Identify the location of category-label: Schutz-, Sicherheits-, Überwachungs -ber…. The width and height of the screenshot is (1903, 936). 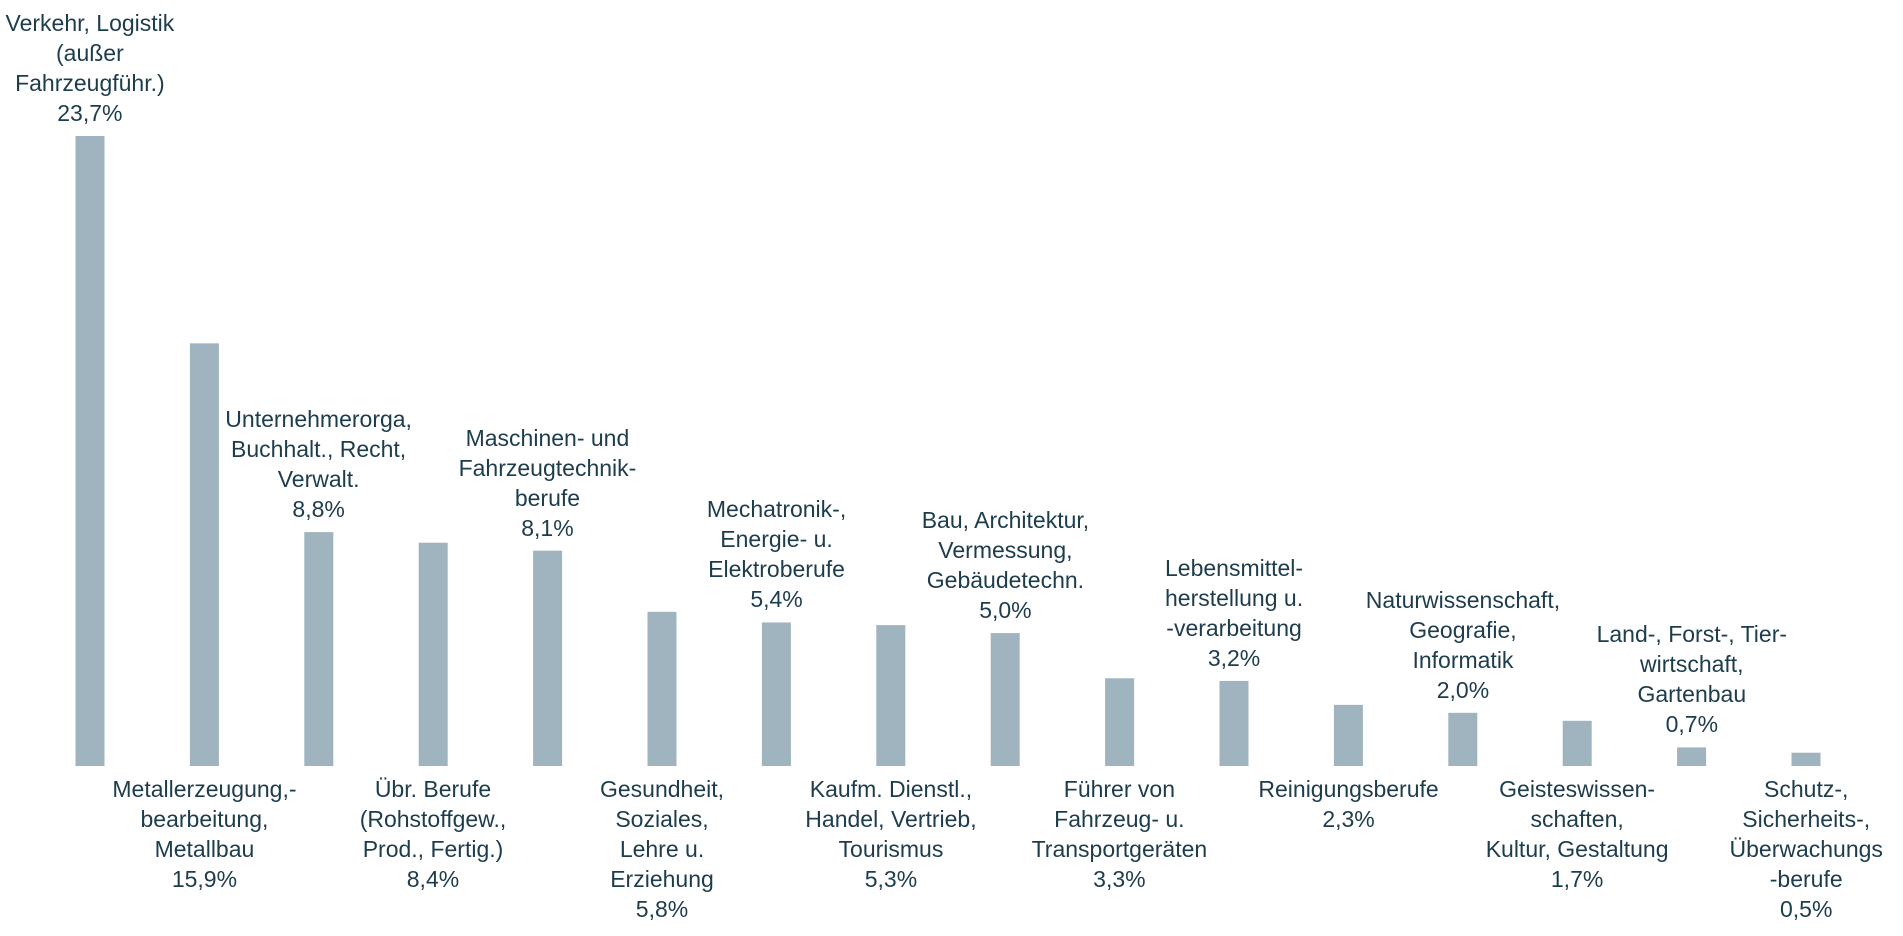
(1806, 834).